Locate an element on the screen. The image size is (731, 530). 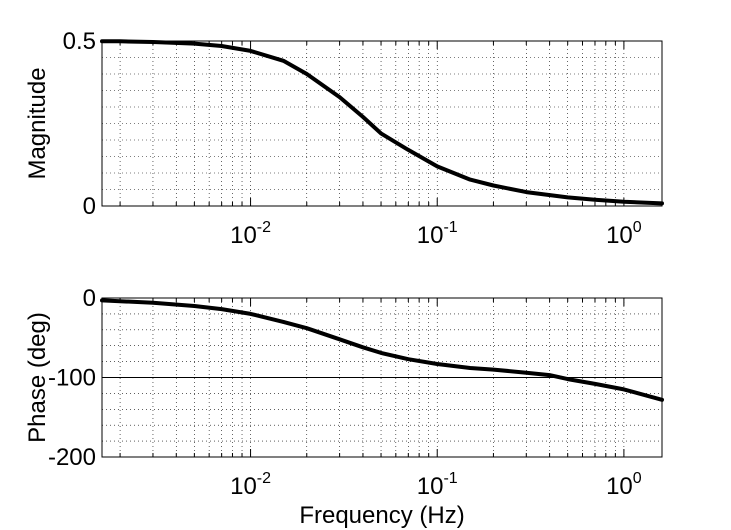
y-tick-label: -100 is located at coordinates (72, 378).